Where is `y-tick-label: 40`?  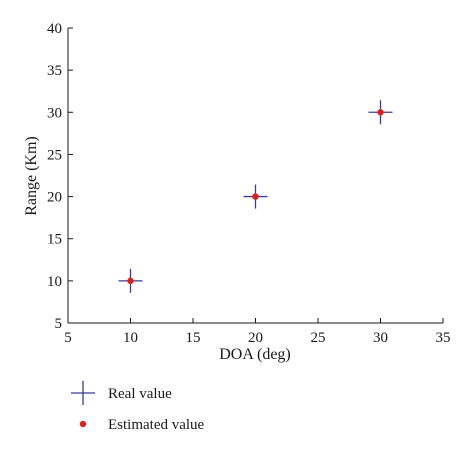 y-tick-label: 40 is located at coordinates (54, 29).